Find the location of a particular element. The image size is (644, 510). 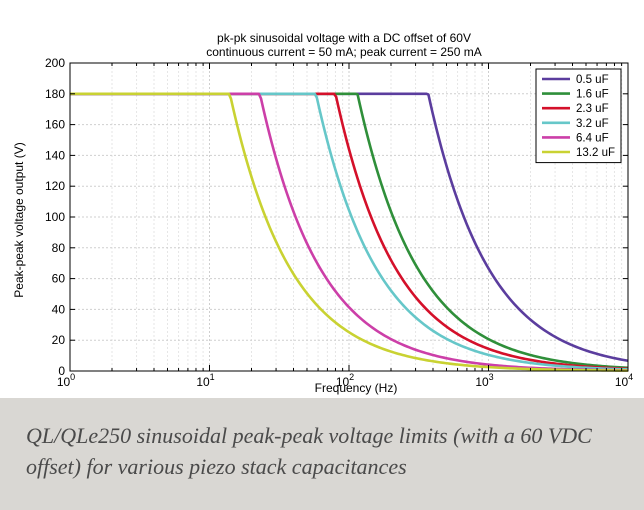

x-tick-label: 10⁰ is located at coordinates (66, 380).